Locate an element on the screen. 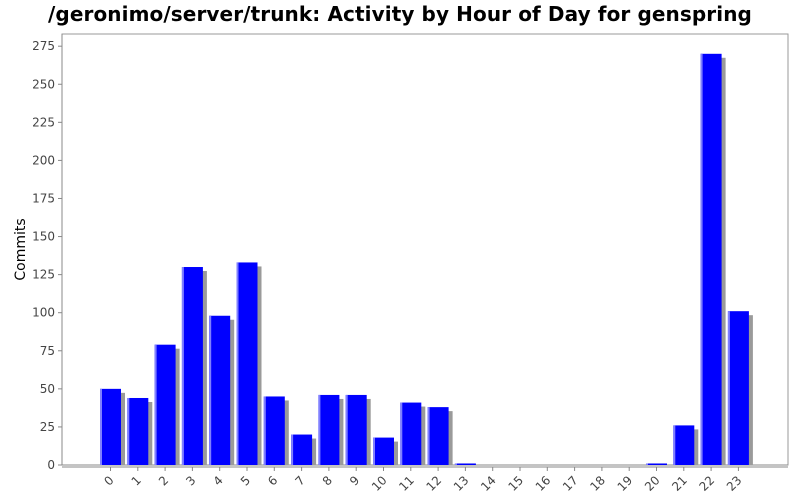 This screenshot has height=500, width=800. y-tick-label: 0 is located at coordinates (51, 465).